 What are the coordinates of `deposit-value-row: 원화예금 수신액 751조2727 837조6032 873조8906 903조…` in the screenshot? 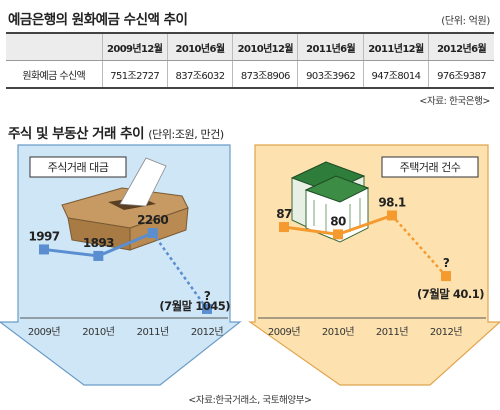 It's located at (250, 74).